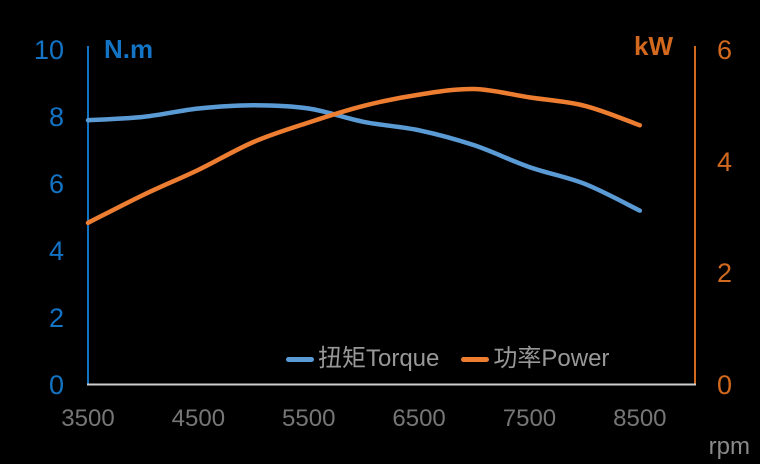 This screenshot has height=464, width=760. I want to click on y-left-tick-8: 8, so click(56, 116).